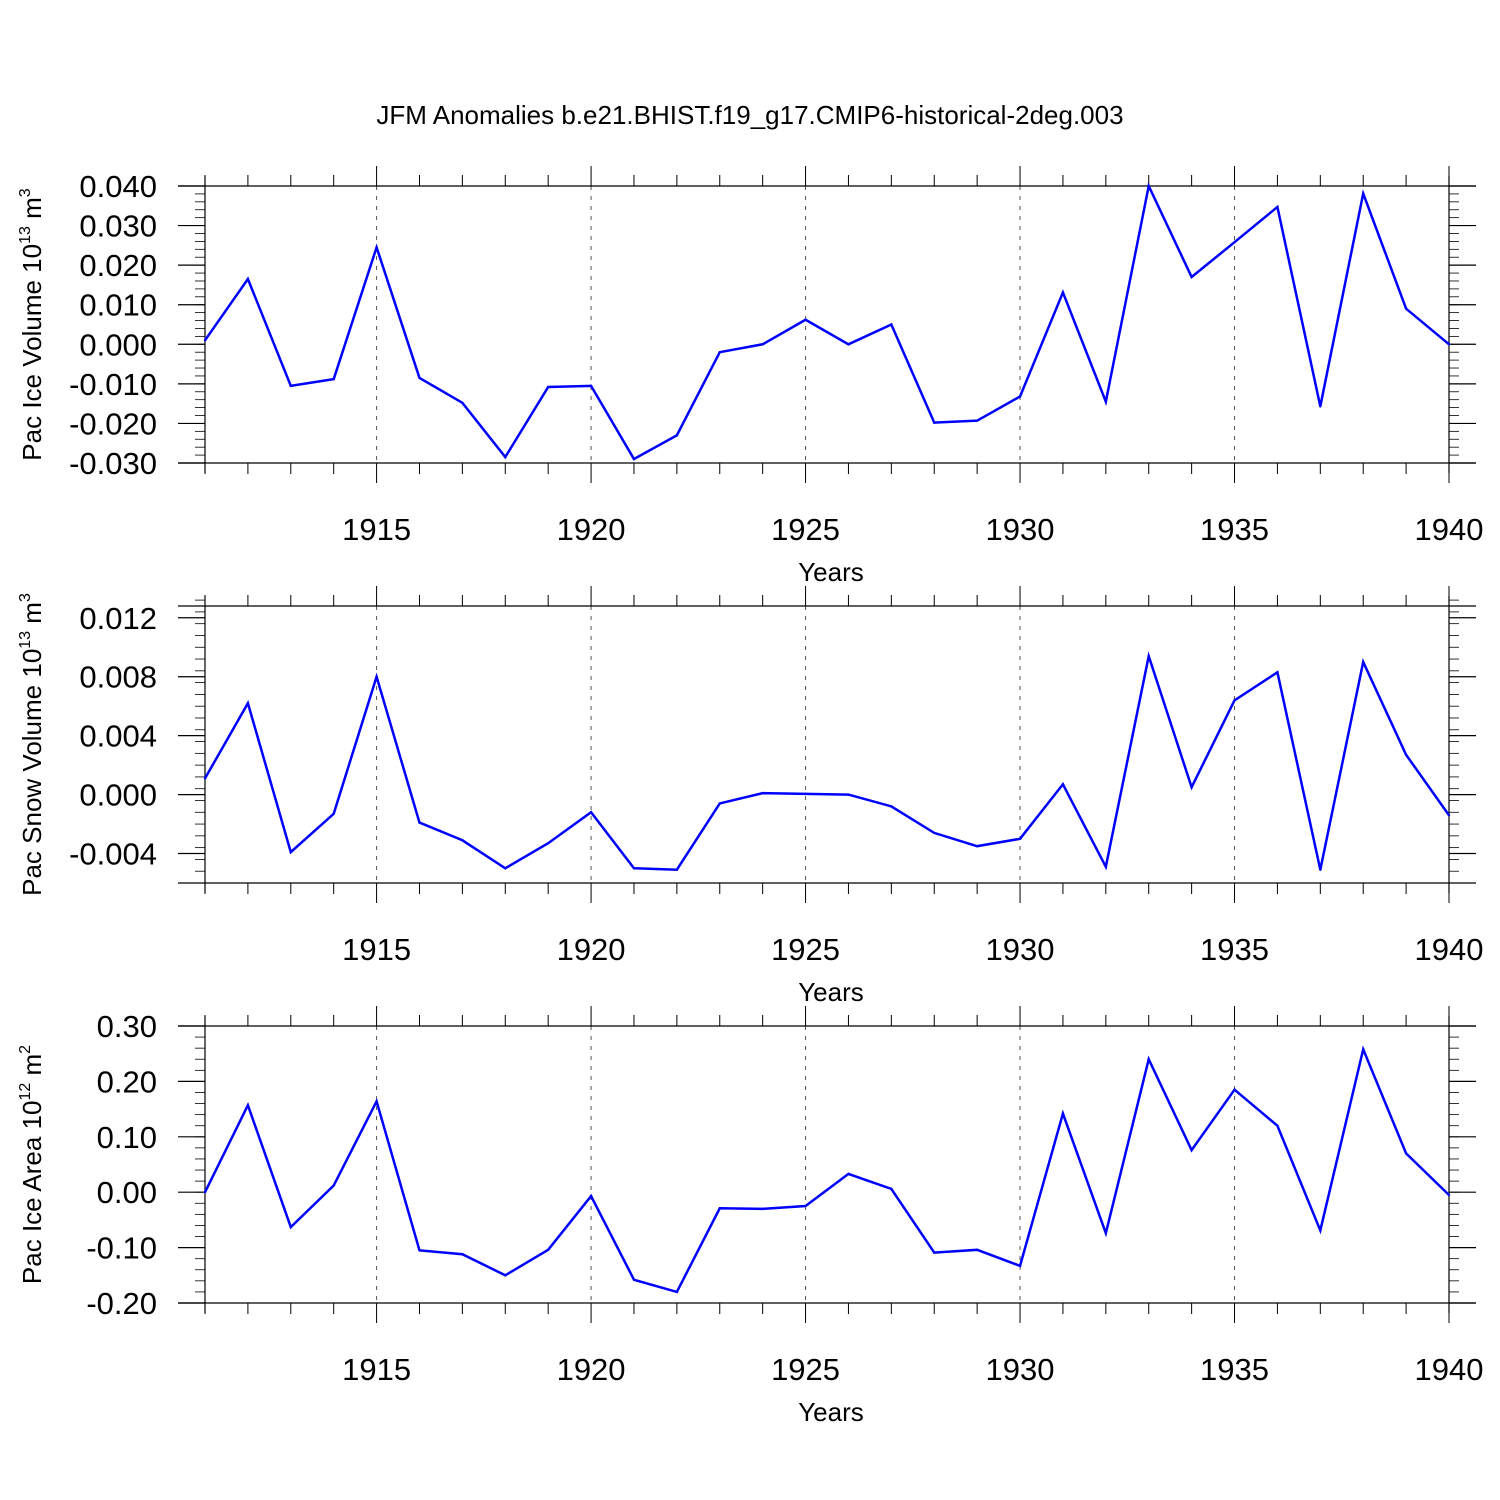  Describe the element at coordinates (118, 305) in the screenshot. I see `y-tick-label: 0.010` at that location.